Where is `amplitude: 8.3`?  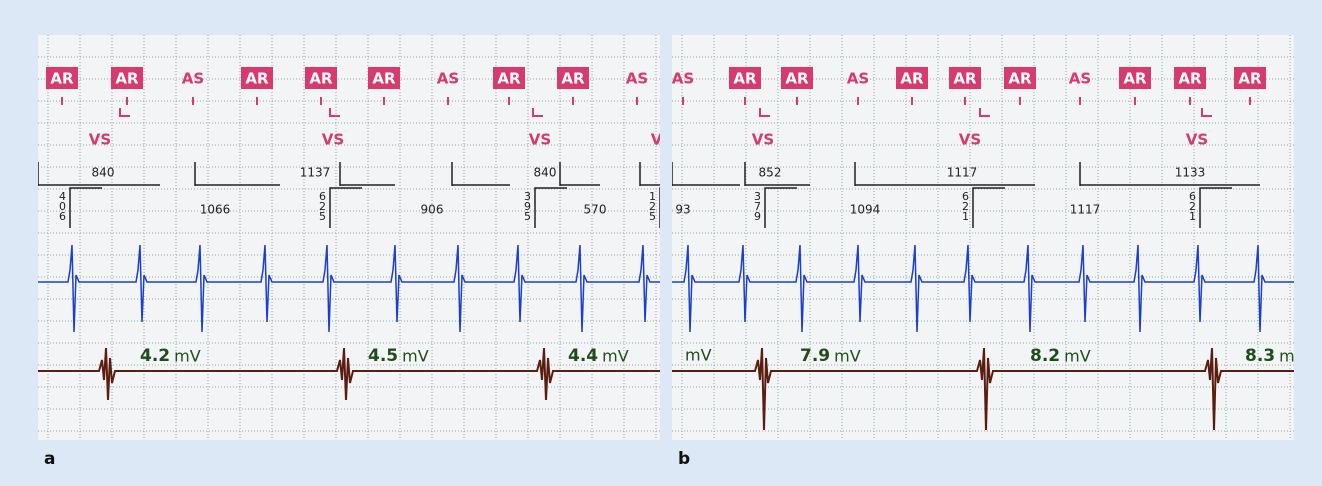
amplitude: 8.3 is located at coordinates (1260, 356).